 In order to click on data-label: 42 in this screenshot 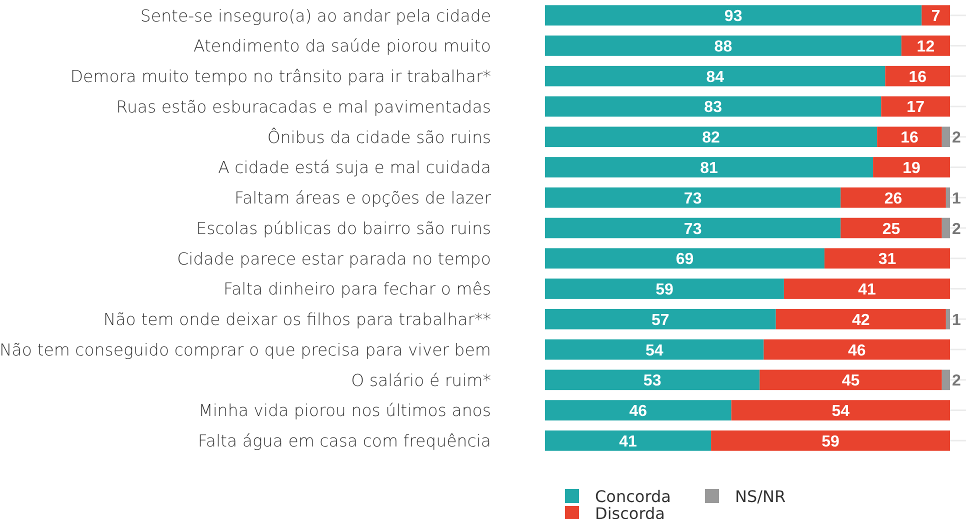, I will do `click(861, 320)`.